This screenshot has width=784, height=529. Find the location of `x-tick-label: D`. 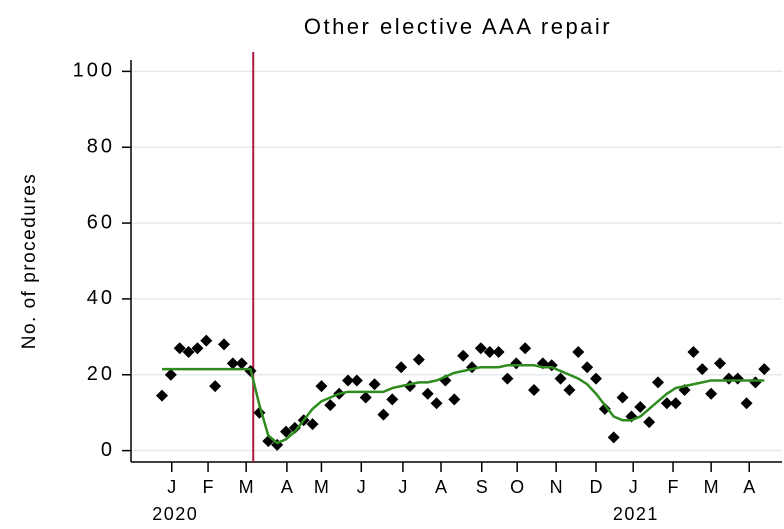

x-tick-label: D is located at coordinates (596, 487).